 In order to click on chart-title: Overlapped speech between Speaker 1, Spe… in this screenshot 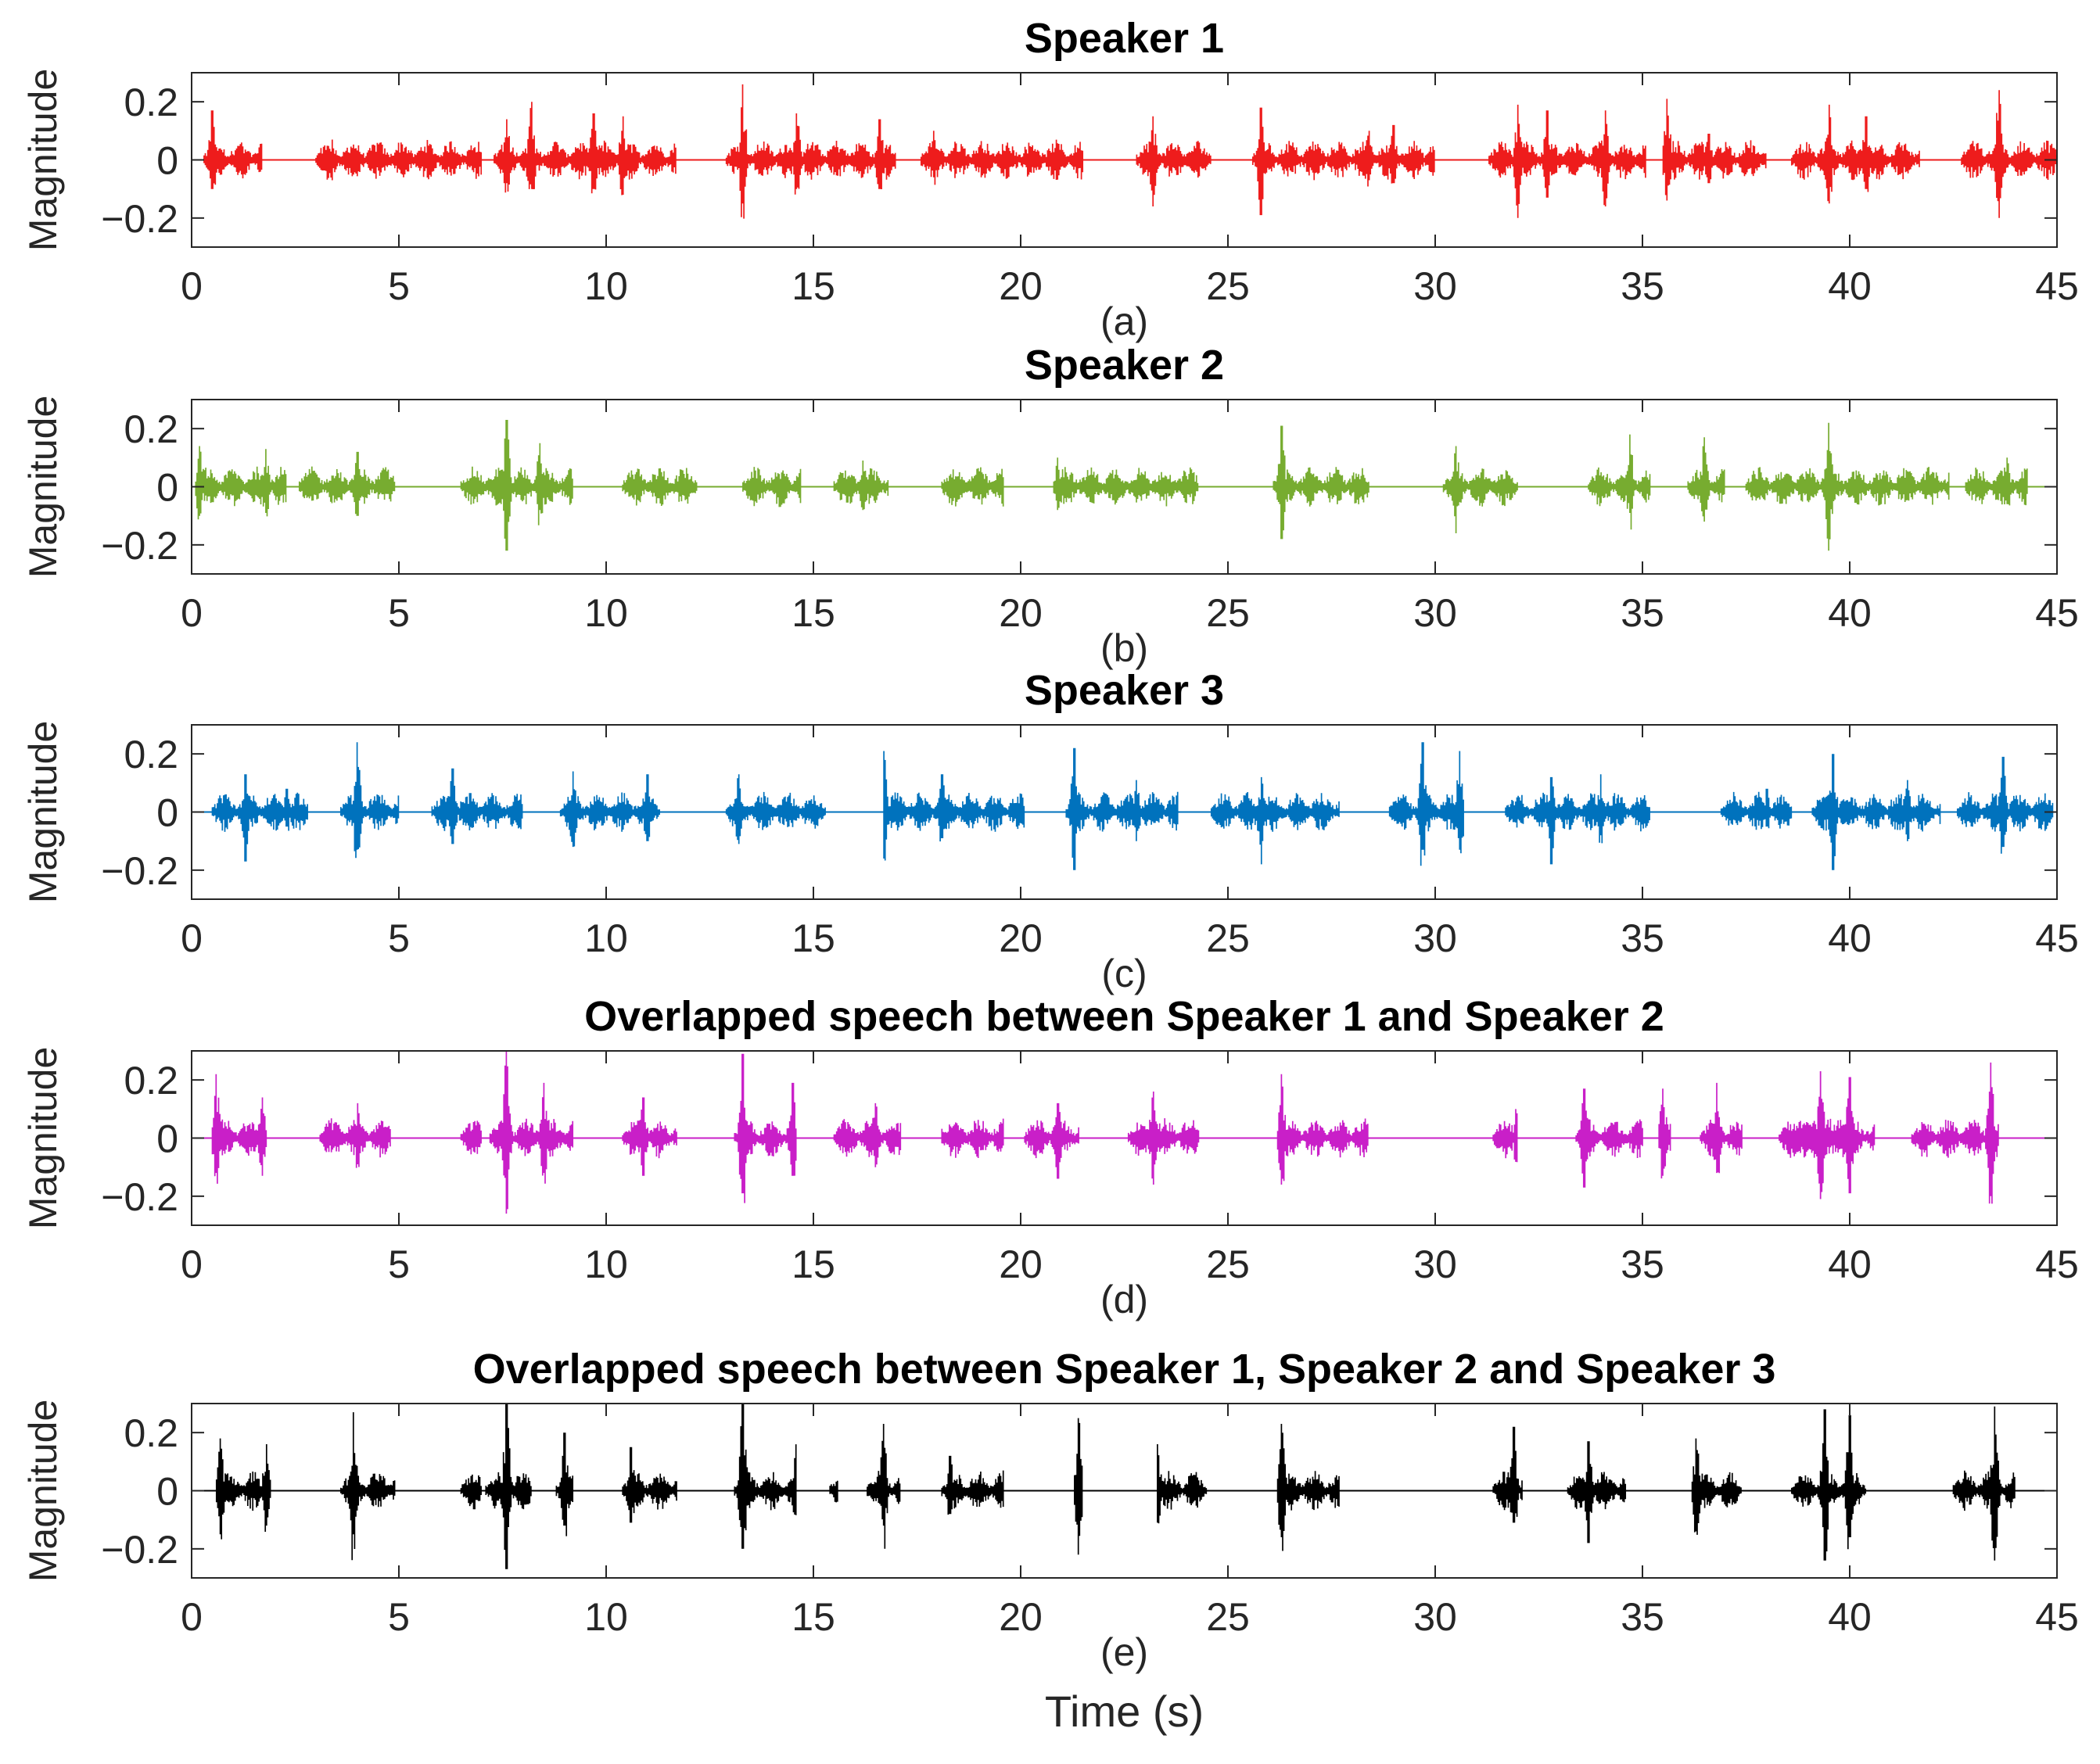, I will do `click(1124, 1369)`.